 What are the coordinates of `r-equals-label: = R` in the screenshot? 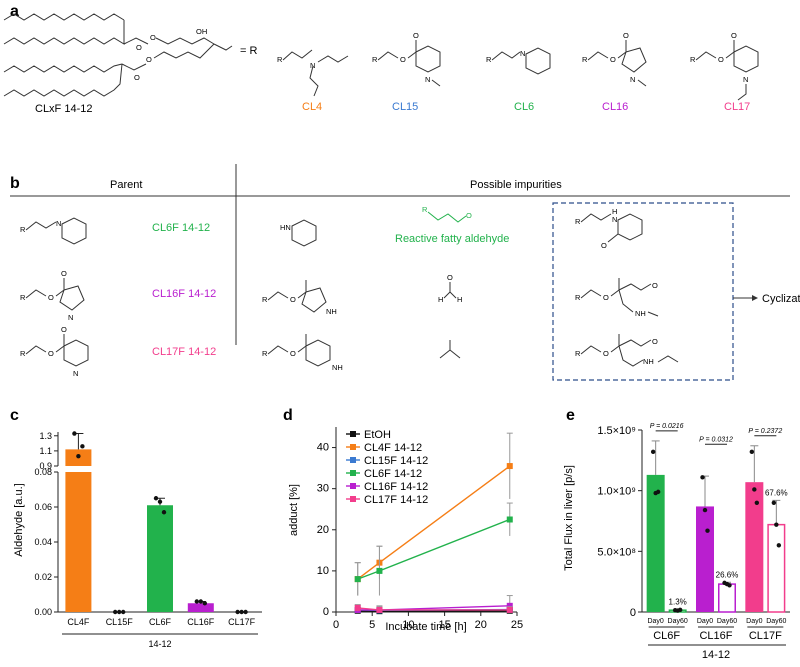 It's located at (248, 51).